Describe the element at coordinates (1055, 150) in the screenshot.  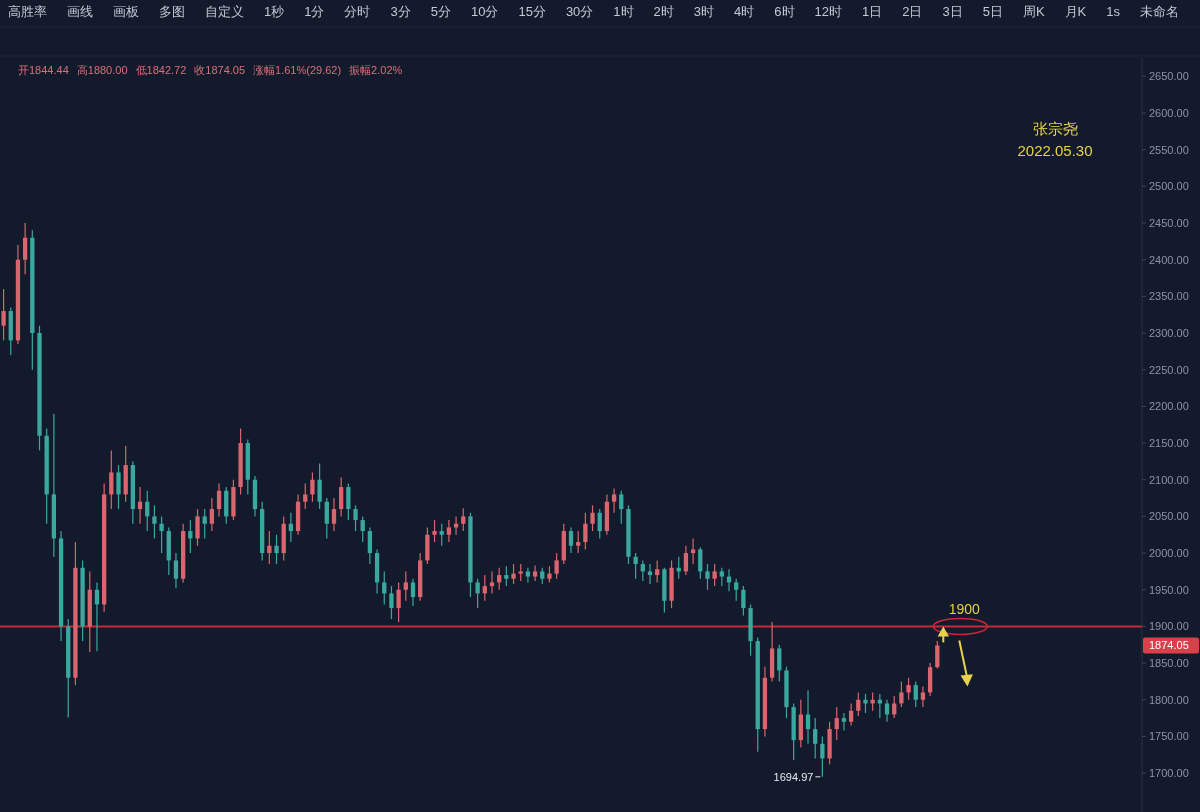
I see `annotation: 2022.05.30` at that location.